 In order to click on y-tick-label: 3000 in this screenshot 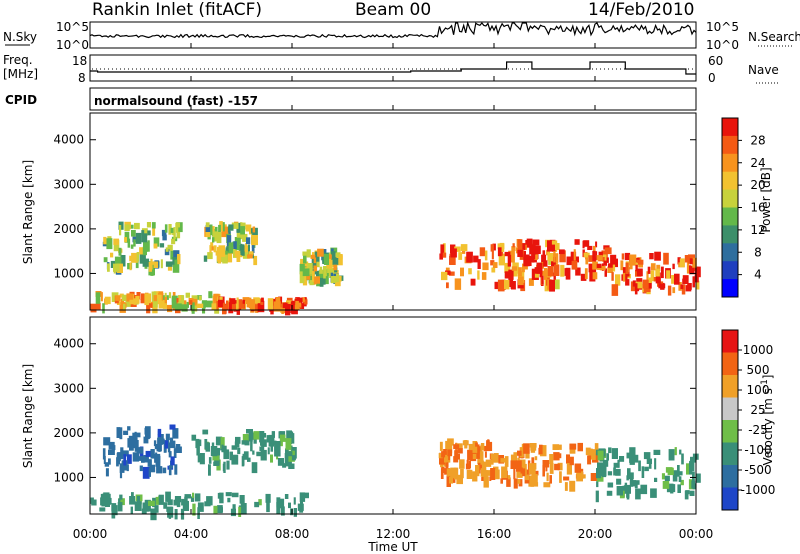, I will do `click(68, 184)`.